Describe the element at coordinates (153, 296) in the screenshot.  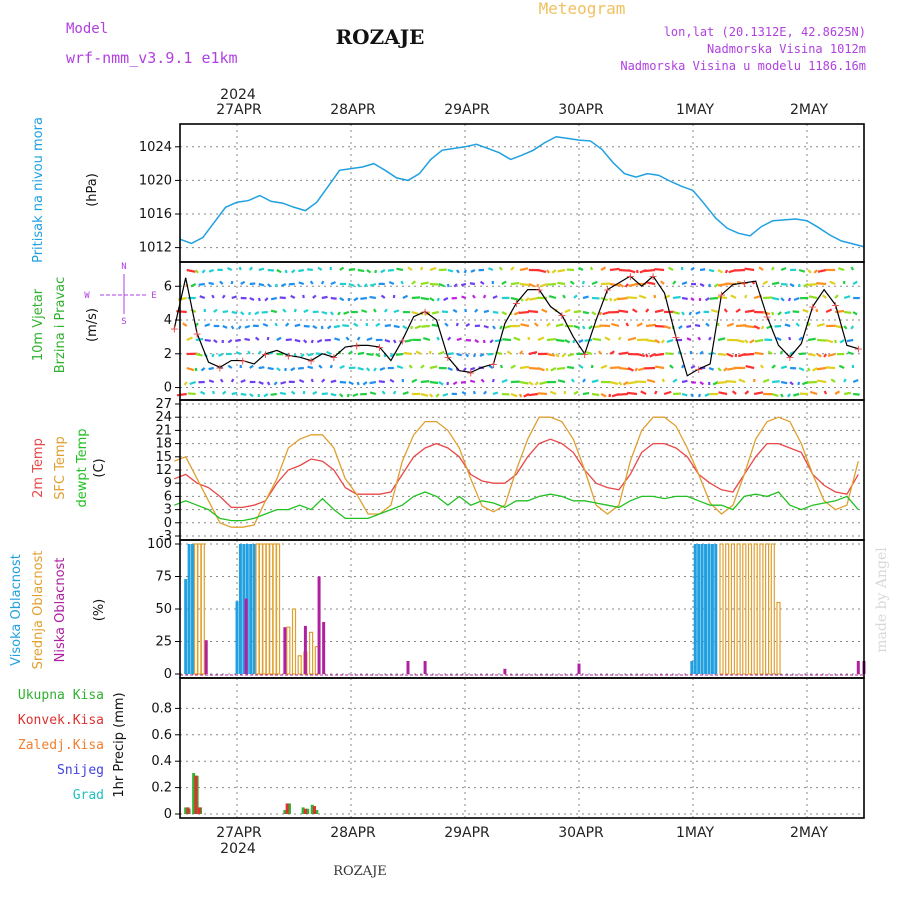
I see `compass-e: E` at that location.